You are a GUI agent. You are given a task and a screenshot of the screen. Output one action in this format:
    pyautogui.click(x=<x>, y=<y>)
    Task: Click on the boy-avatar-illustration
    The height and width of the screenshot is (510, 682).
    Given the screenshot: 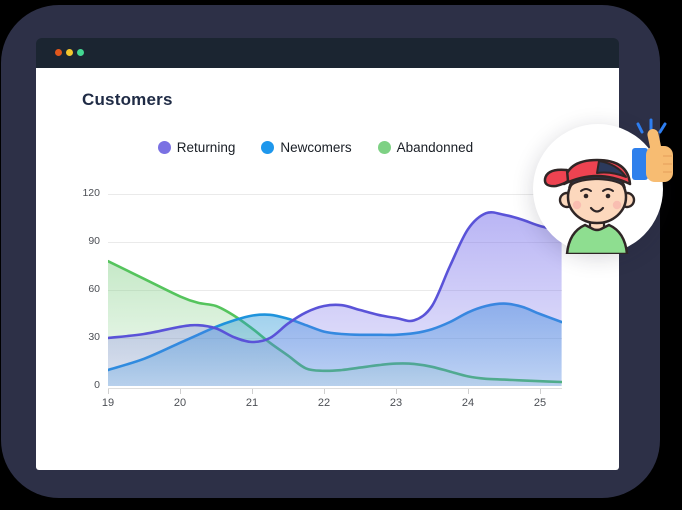 What is the action you would take?
    pyautogui.click(x=589, y=207)
    